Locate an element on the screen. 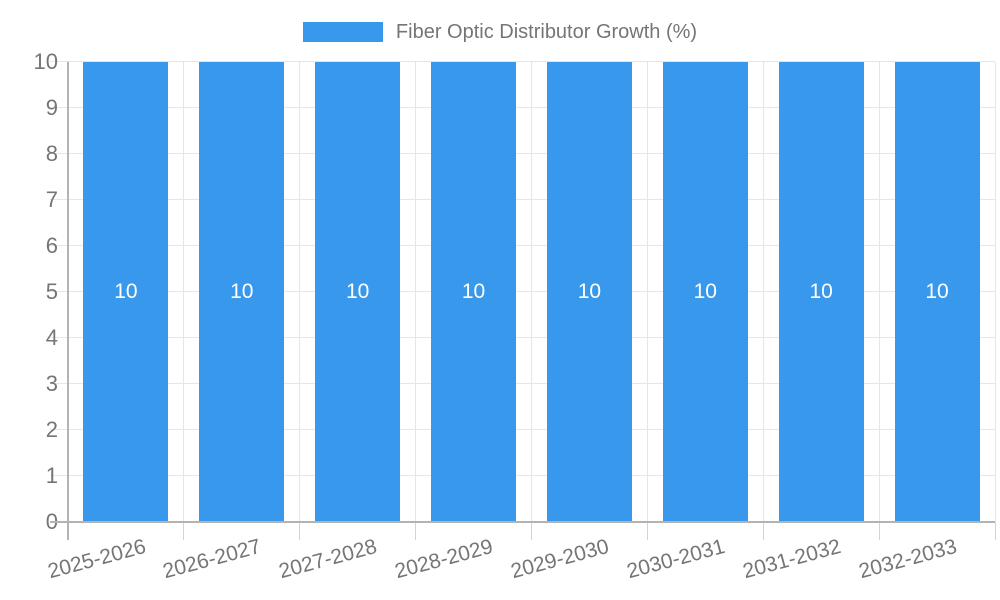  y-tick-label: 3 is located at coordinates (51, 383).